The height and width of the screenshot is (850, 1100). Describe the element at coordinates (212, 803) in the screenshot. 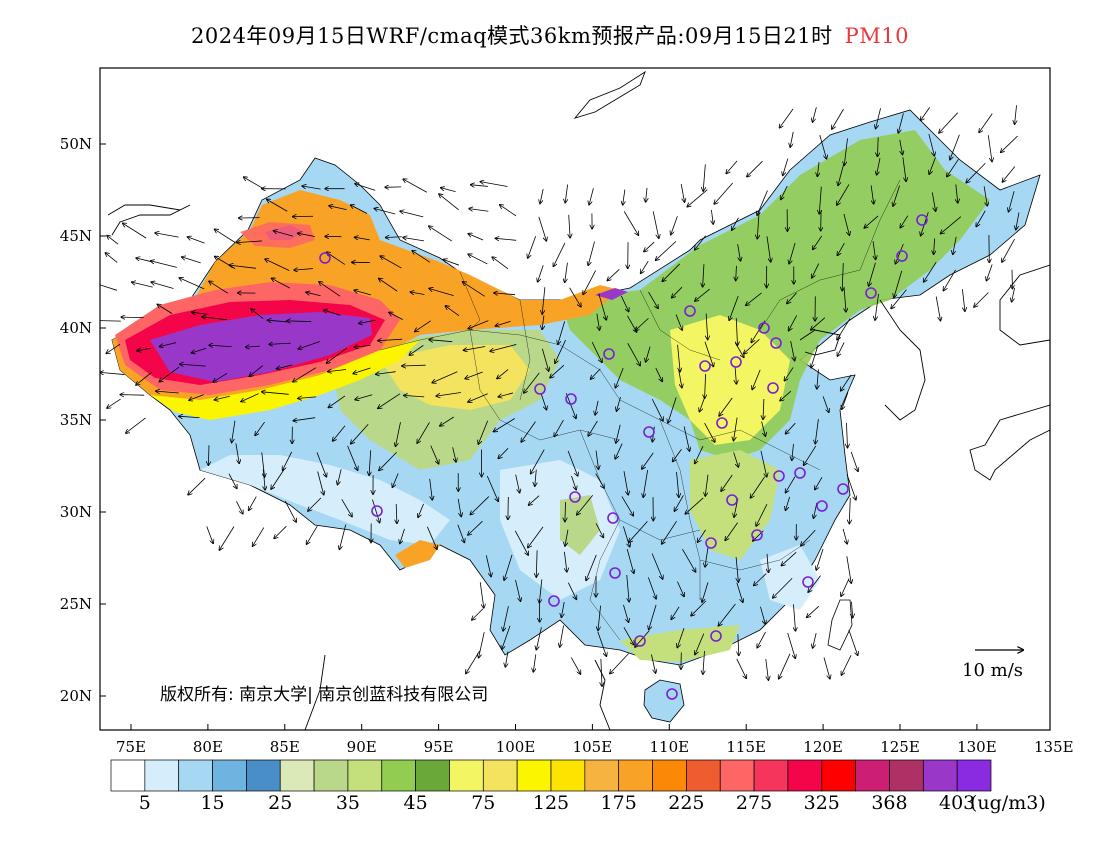

I see `colorbar-label: 15` at that location.